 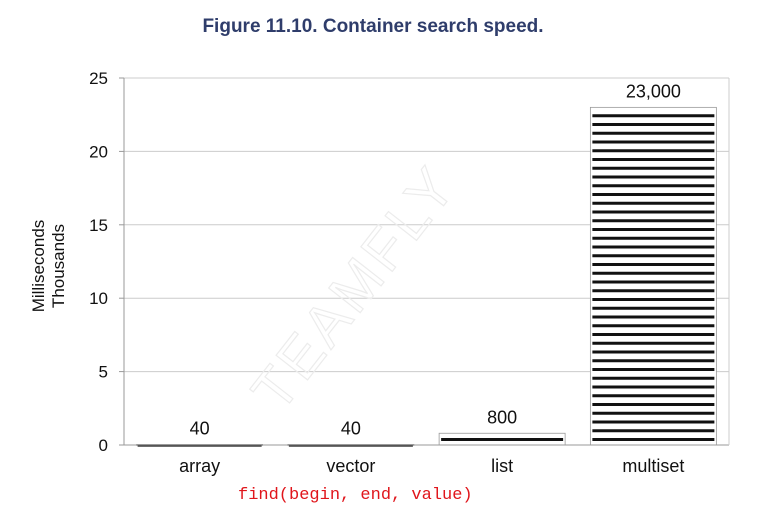 I want to click on y-tick-label: 5, so click(x=103, y=372).